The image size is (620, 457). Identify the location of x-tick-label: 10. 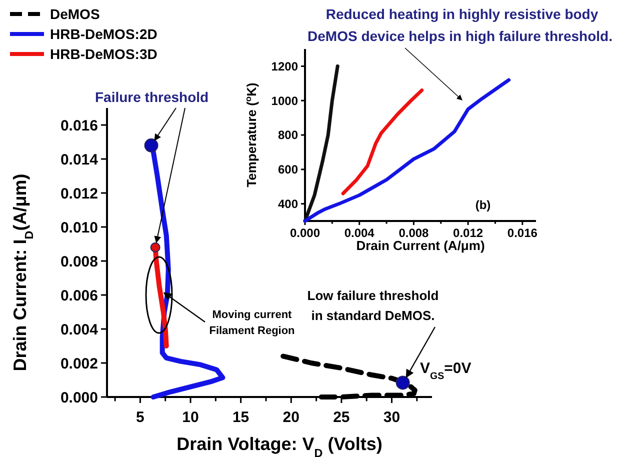
(190, 417).